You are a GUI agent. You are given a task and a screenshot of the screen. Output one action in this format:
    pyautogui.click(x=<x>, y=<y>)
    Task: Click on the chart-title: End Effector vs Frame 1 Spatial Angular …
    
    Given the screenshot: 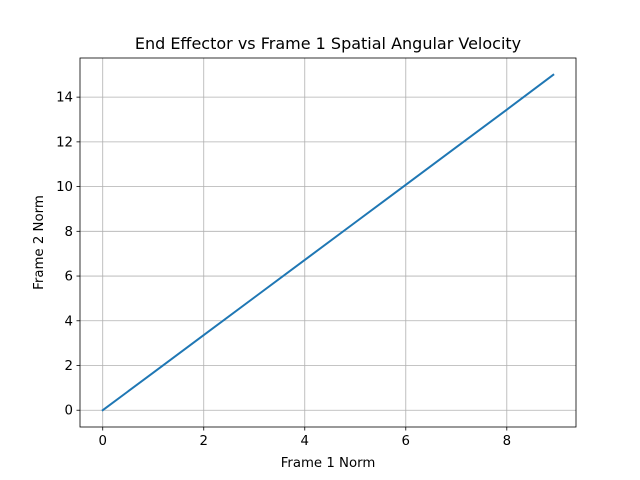 What is the action you would take?
    pyautogui.click(x=328, y=43)
    